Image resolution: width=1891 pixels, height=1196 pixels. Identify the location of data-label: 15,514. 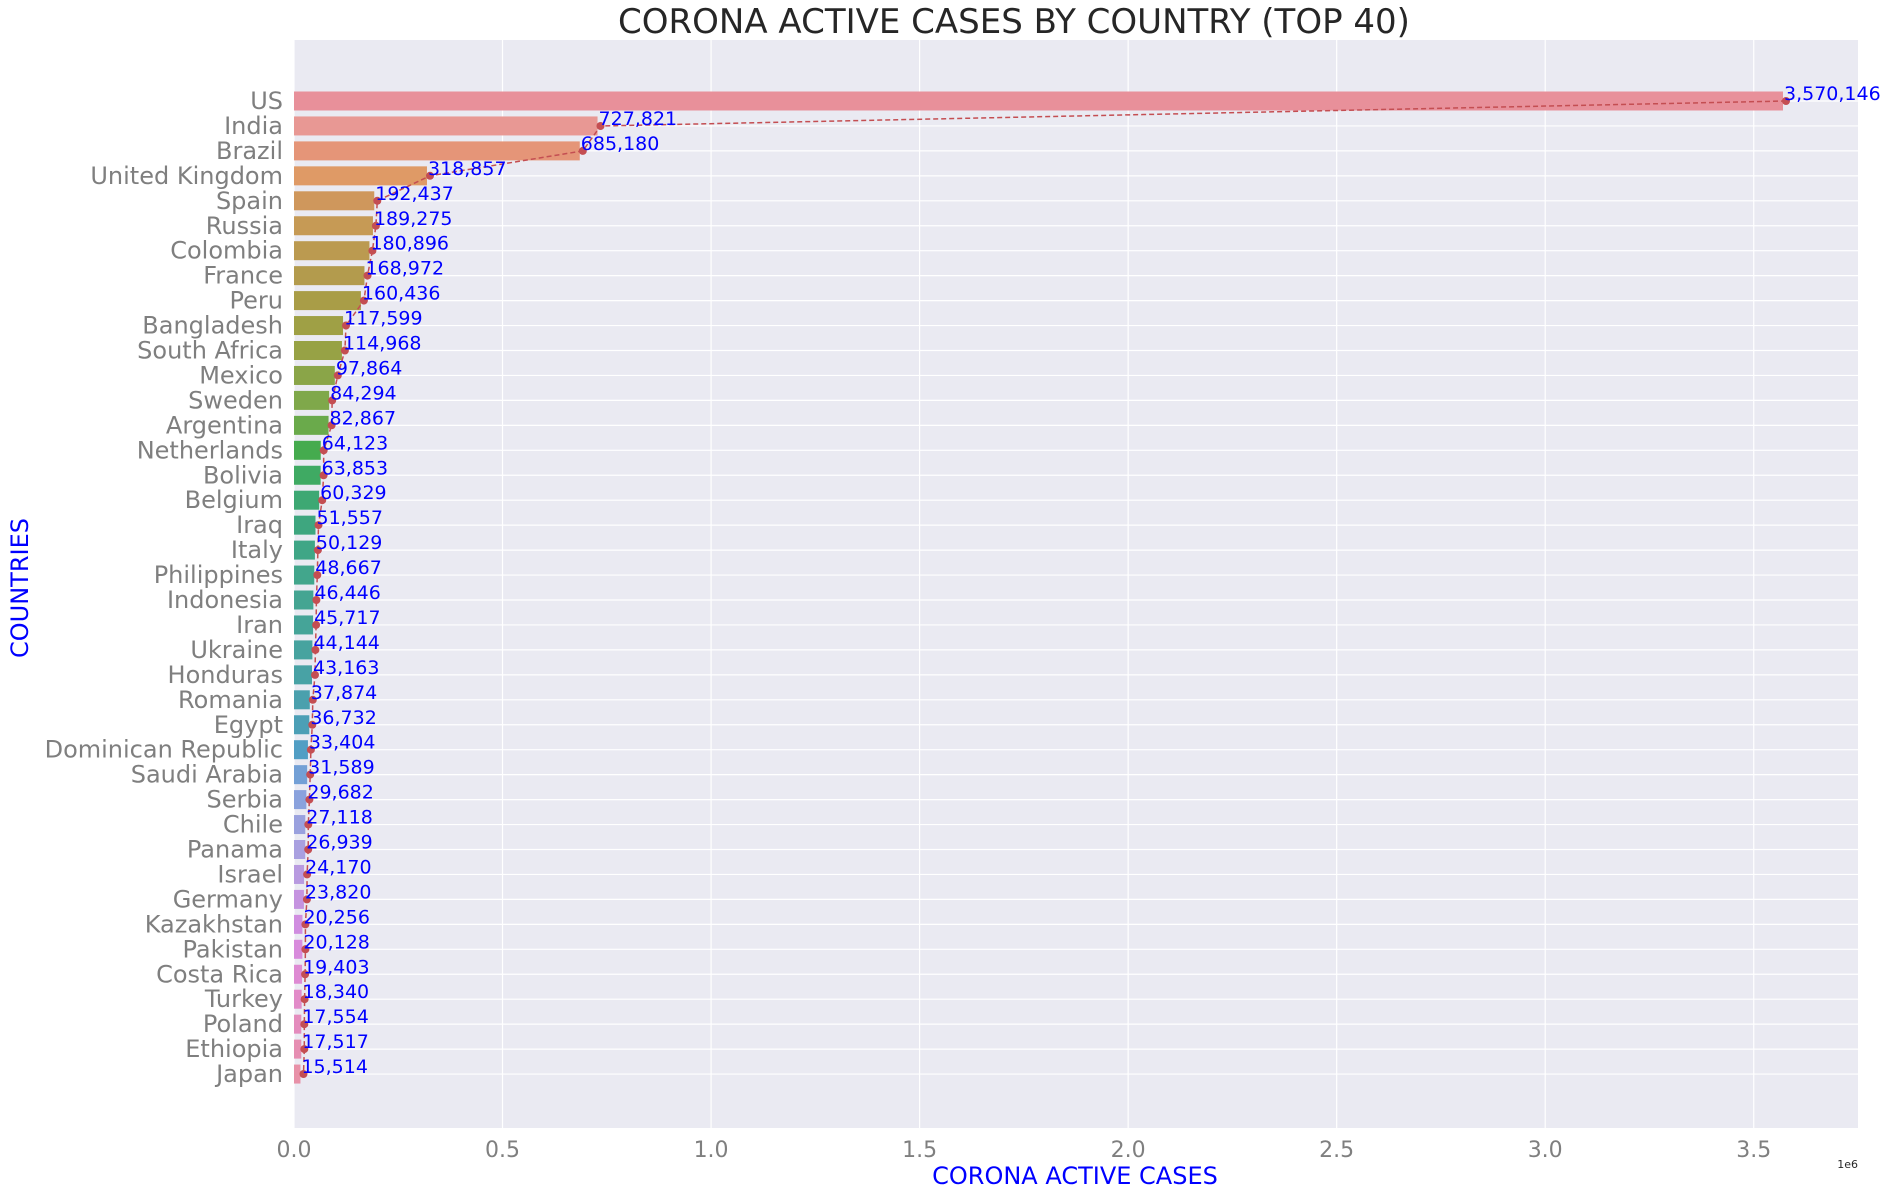
(334, 1067).